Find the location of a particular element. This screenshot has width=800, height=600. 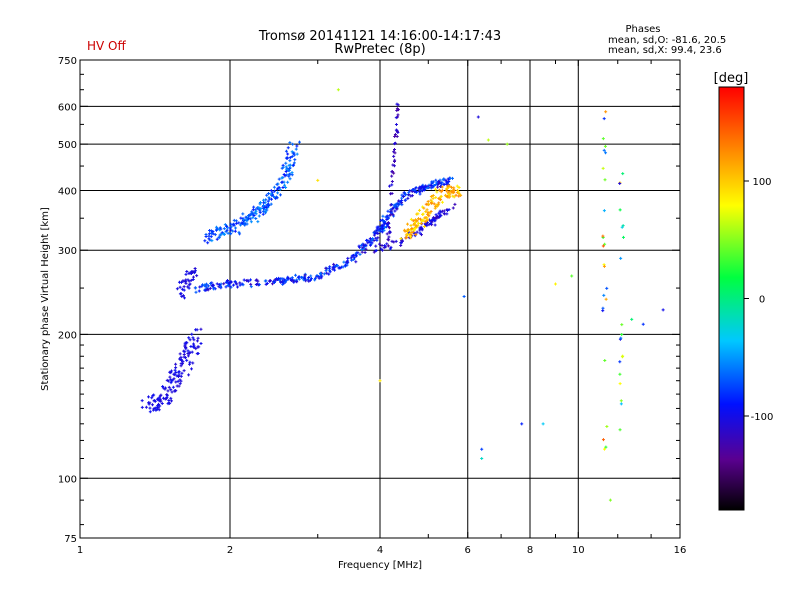

y-tick-label: 200 is located at coordinates (67, 335).